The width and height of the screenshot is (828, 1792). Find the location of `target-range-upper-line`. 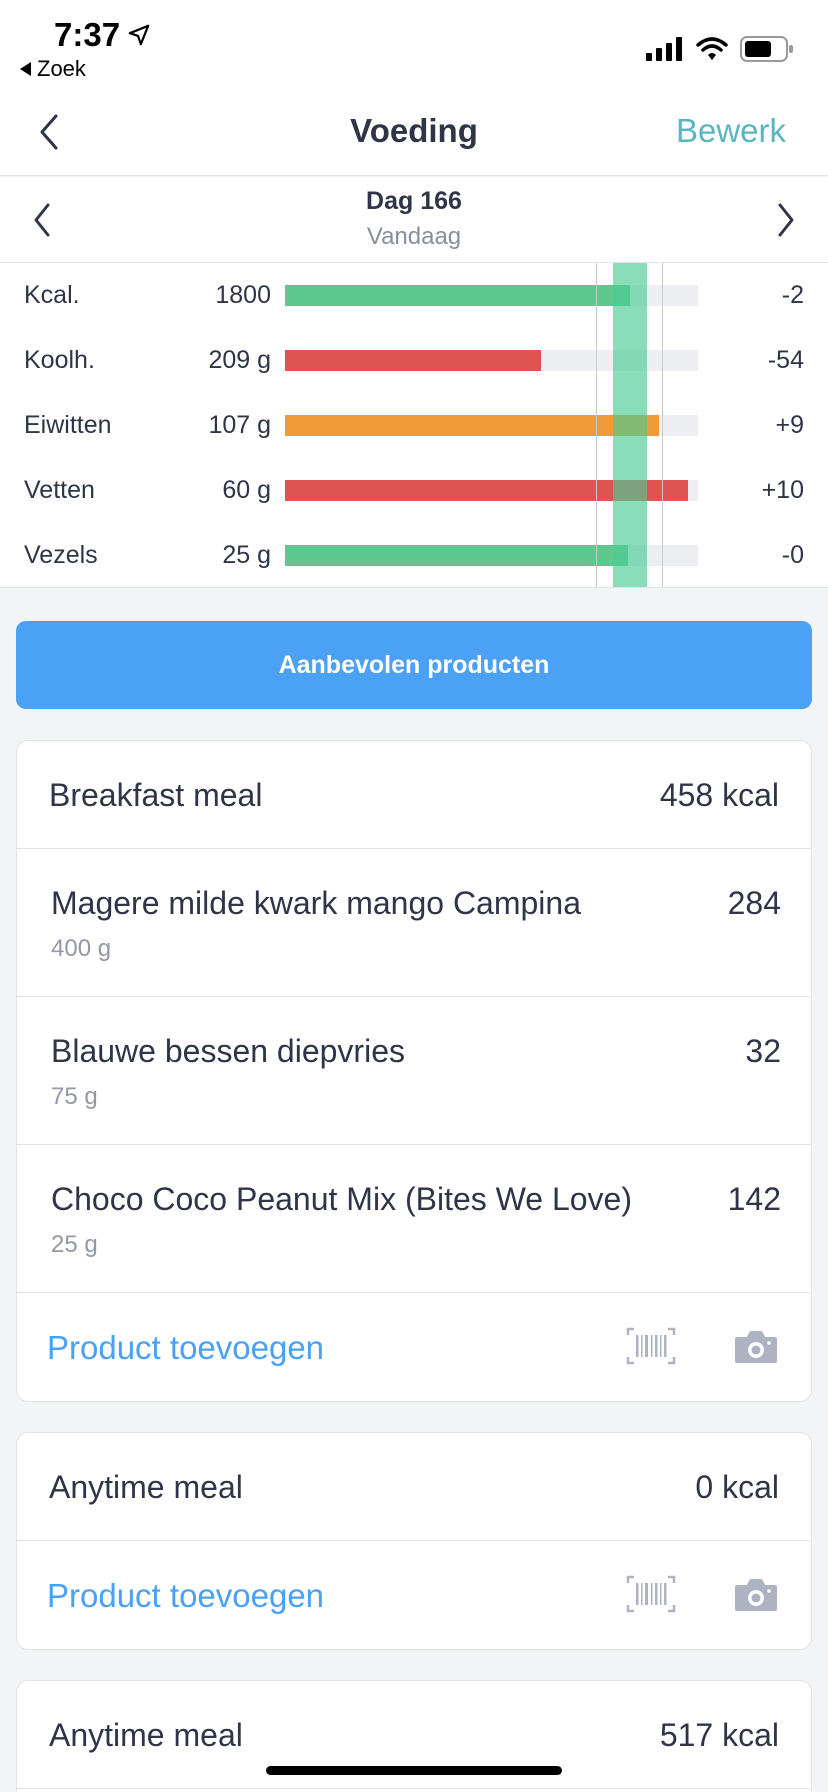

target-range-upper-line is located at coordinates (662, 425).